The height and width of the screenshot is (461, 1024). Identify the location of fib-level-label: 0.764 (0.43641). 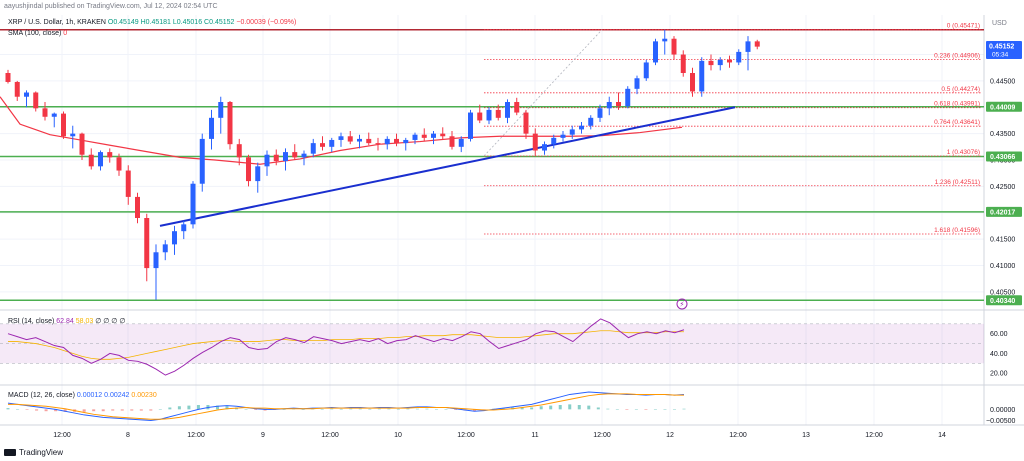
(957, 122).